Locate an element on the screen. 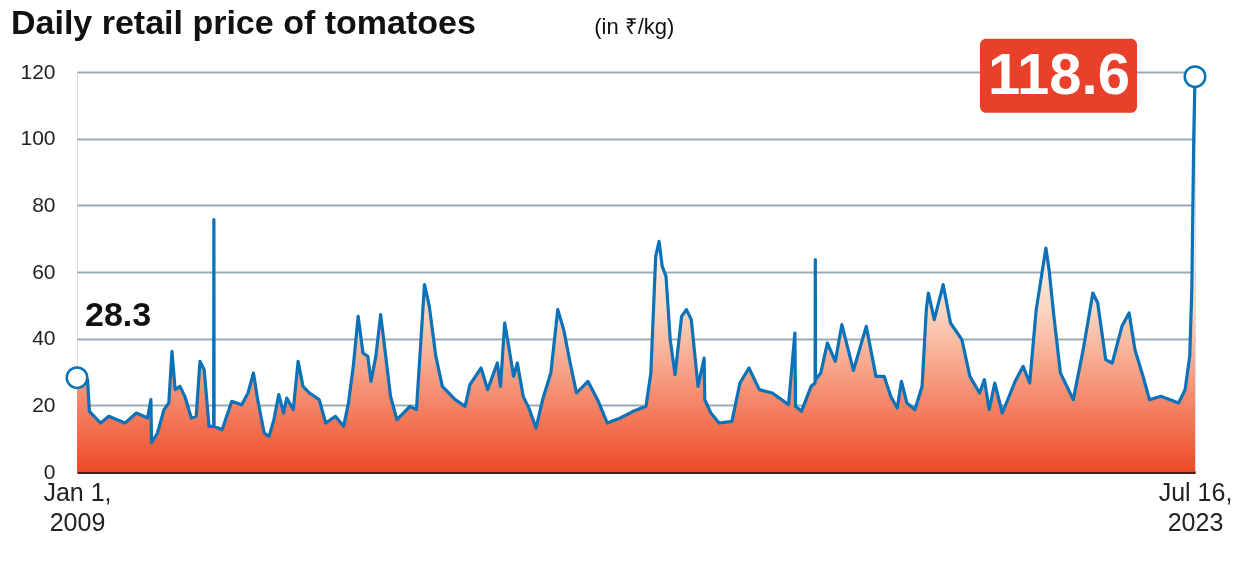  chart-title: Daily retail price of tomatoes is located at coordinates (243, 22).